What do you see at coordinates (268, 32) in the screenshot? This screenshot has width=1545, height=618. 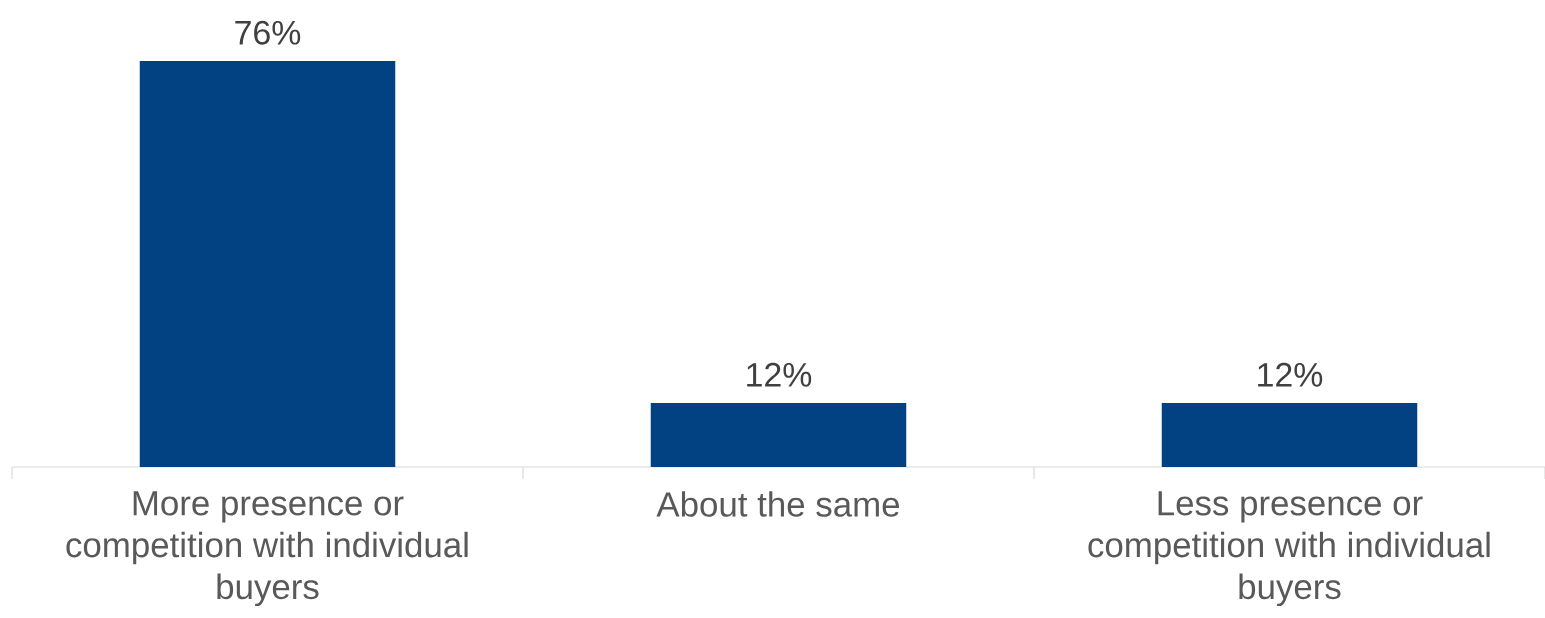 I see `data-label: 76%` at bounding box center [268, 32].